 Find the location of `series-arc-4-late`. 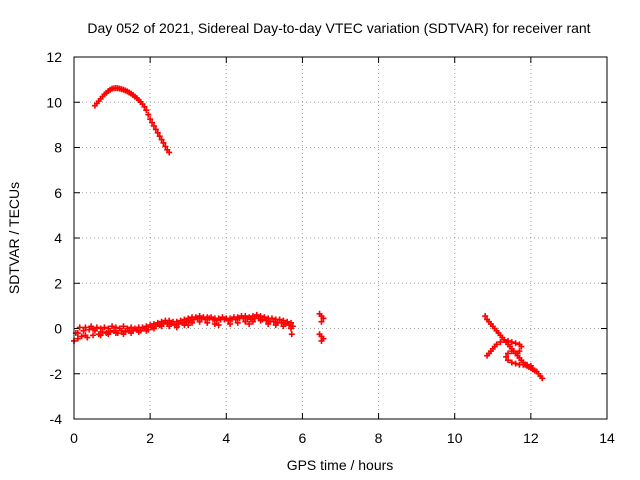

series-arc-4-late is located at coordinates (514, 347).